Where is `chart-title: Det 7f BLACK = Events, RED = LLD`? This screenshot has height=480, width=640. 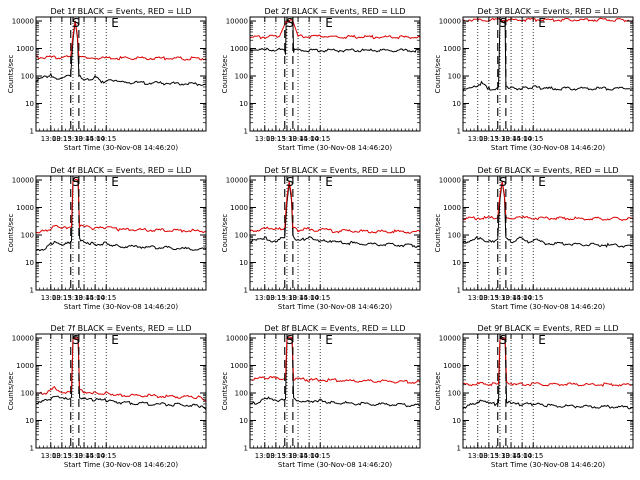 chart-title: Det 7f BLACK = Events, RED = LLD is located at coordinates (120, 328).